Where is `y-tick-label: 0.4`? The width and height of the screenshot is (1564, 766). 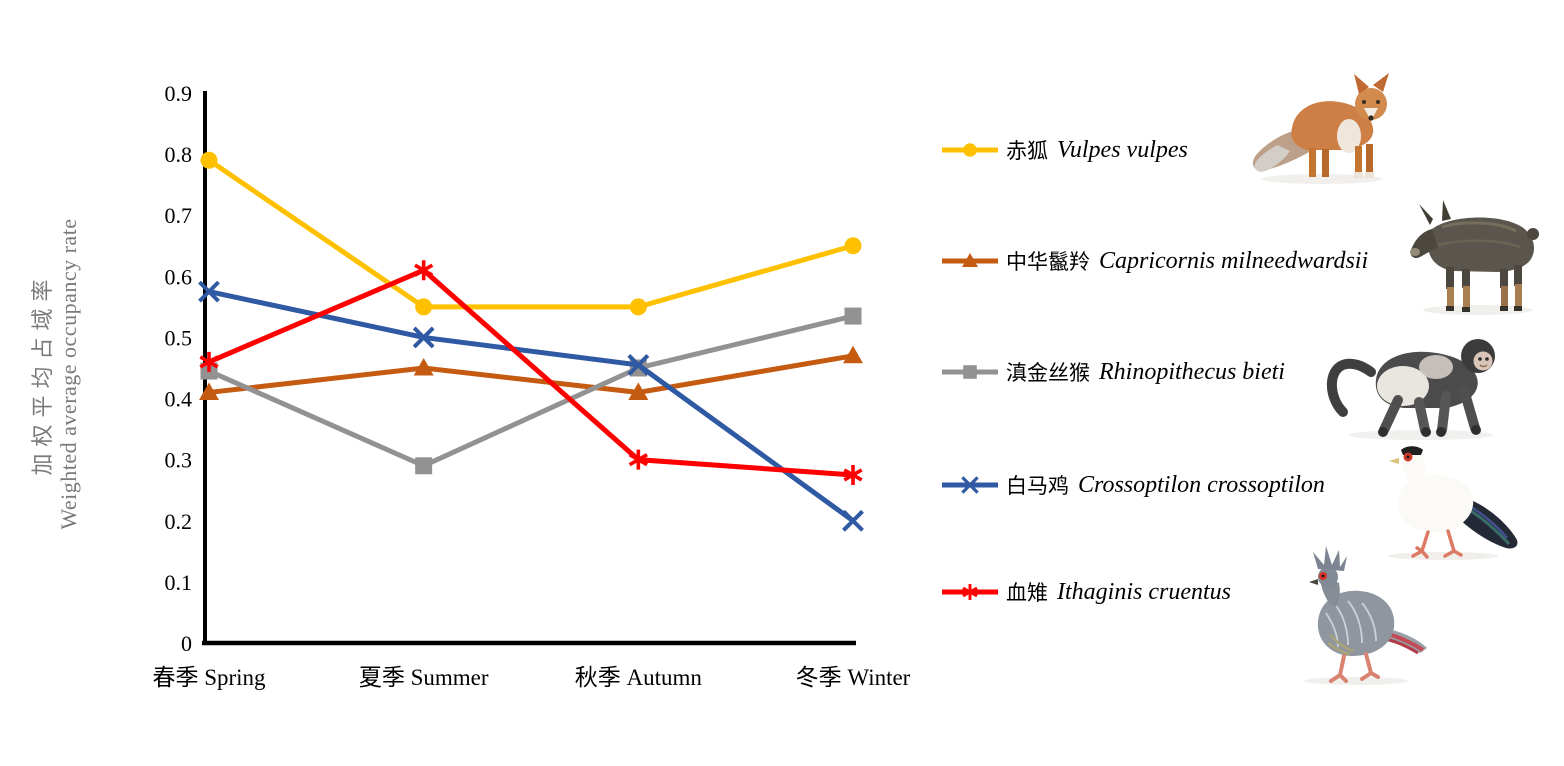 y-tick-label: 0.4 is located at coordinates (179, 399).